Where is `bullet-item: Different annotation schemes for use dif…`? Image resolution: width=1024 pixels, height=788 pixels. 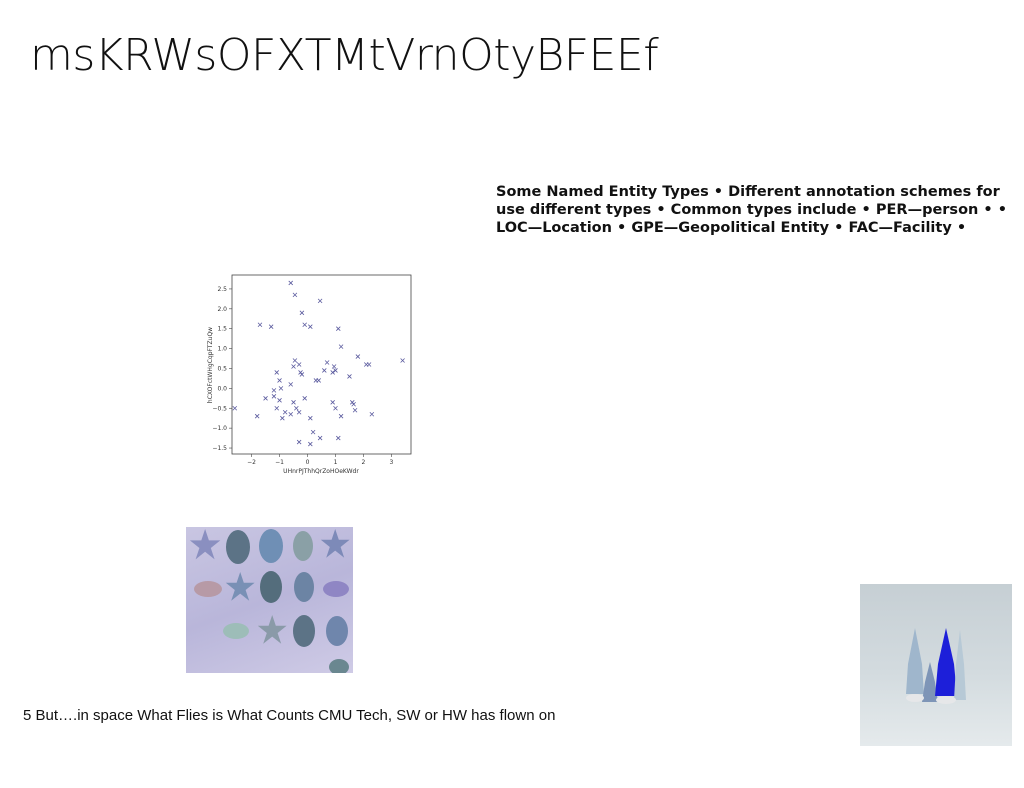 bullet-item: Different annotation schemes for use dif… is located at coordinates (748, 201).